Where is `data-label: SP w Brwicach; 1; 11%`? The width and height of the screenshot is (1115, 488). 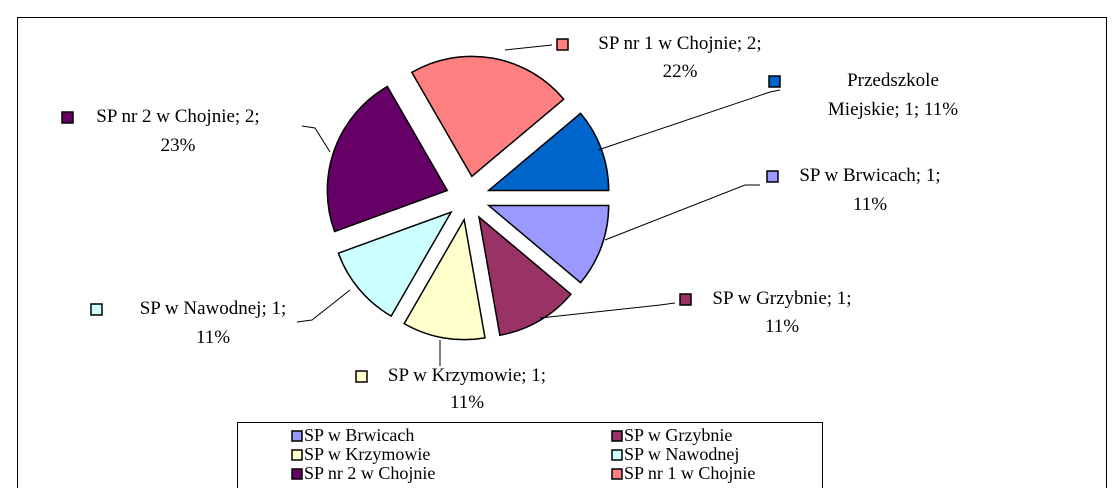 data-label: SP w Brwicach; 1; 11% is located at coordinates (869, 190).